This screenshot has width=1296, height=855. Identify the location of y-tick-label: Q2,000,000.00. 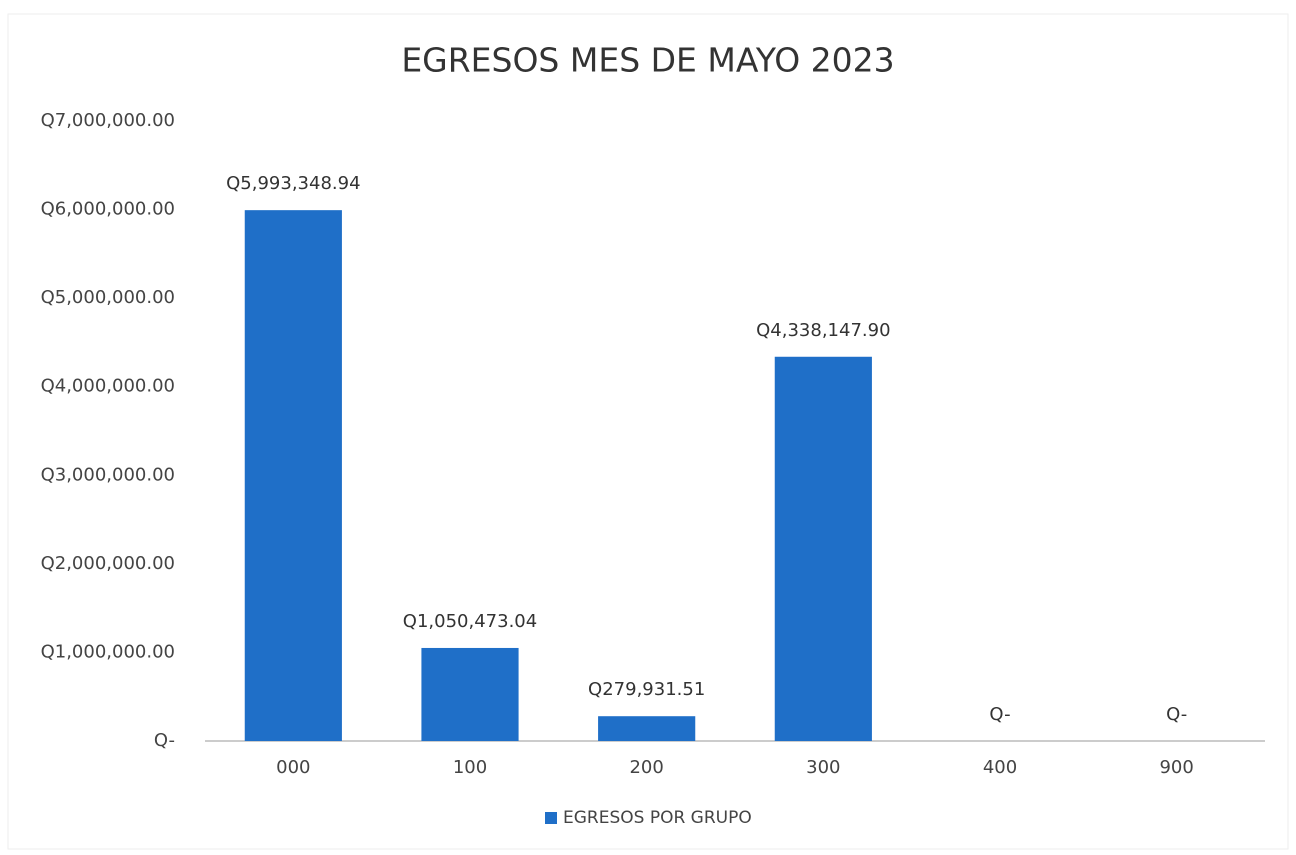
(108, 563).